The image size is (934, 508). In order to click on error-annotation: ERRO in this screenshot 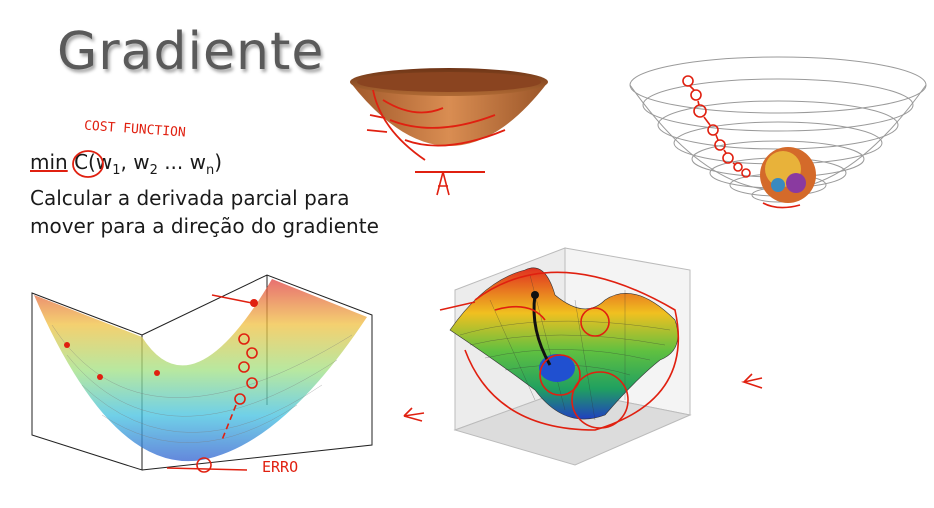, I will do `click(280, 467)`.